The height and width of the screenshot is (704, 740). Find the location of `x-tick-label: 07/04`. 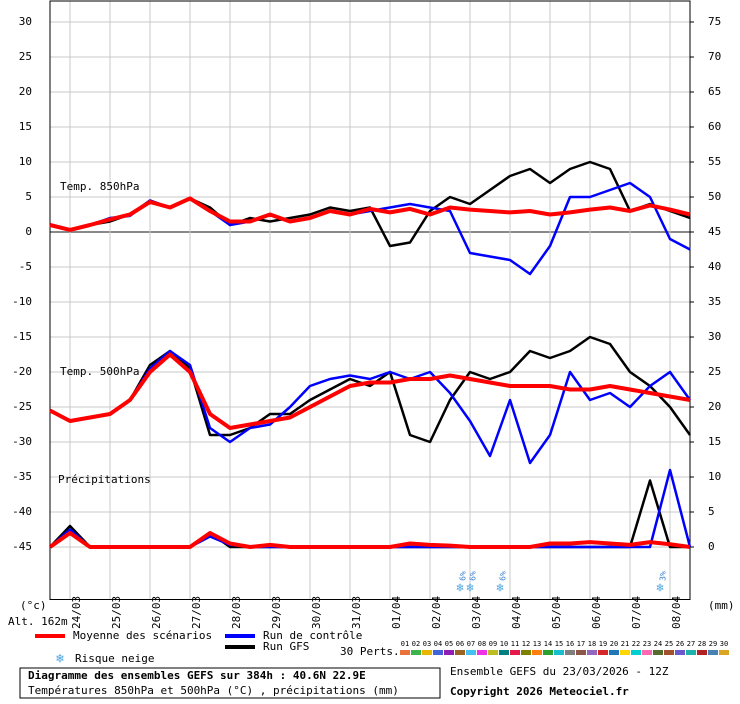

x-tick-label: 07/04 is located at coordinates (636, 612).